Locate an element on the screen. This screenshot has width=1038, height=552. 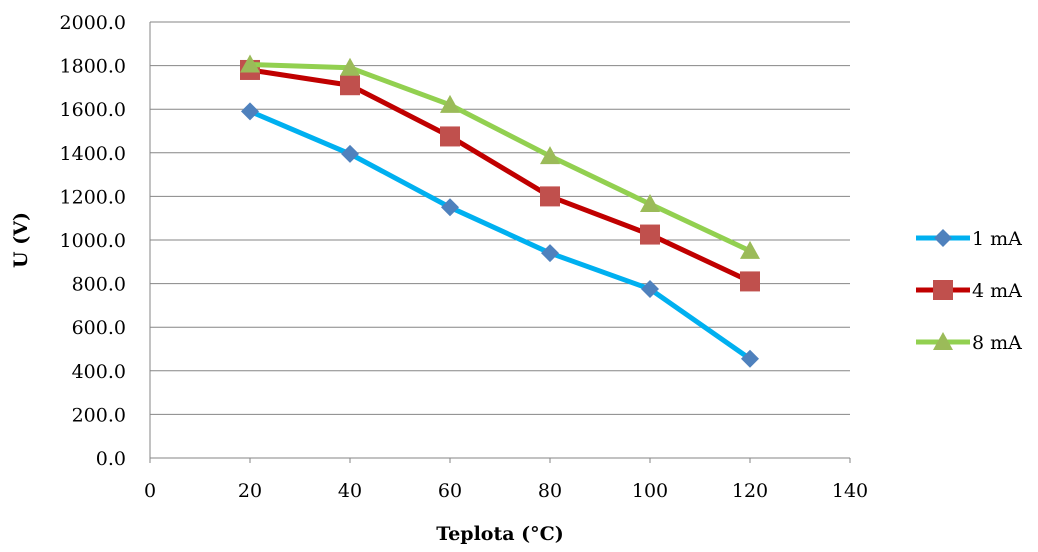
y-tick-label: 1000.0 is located at coordinates (93, 241).